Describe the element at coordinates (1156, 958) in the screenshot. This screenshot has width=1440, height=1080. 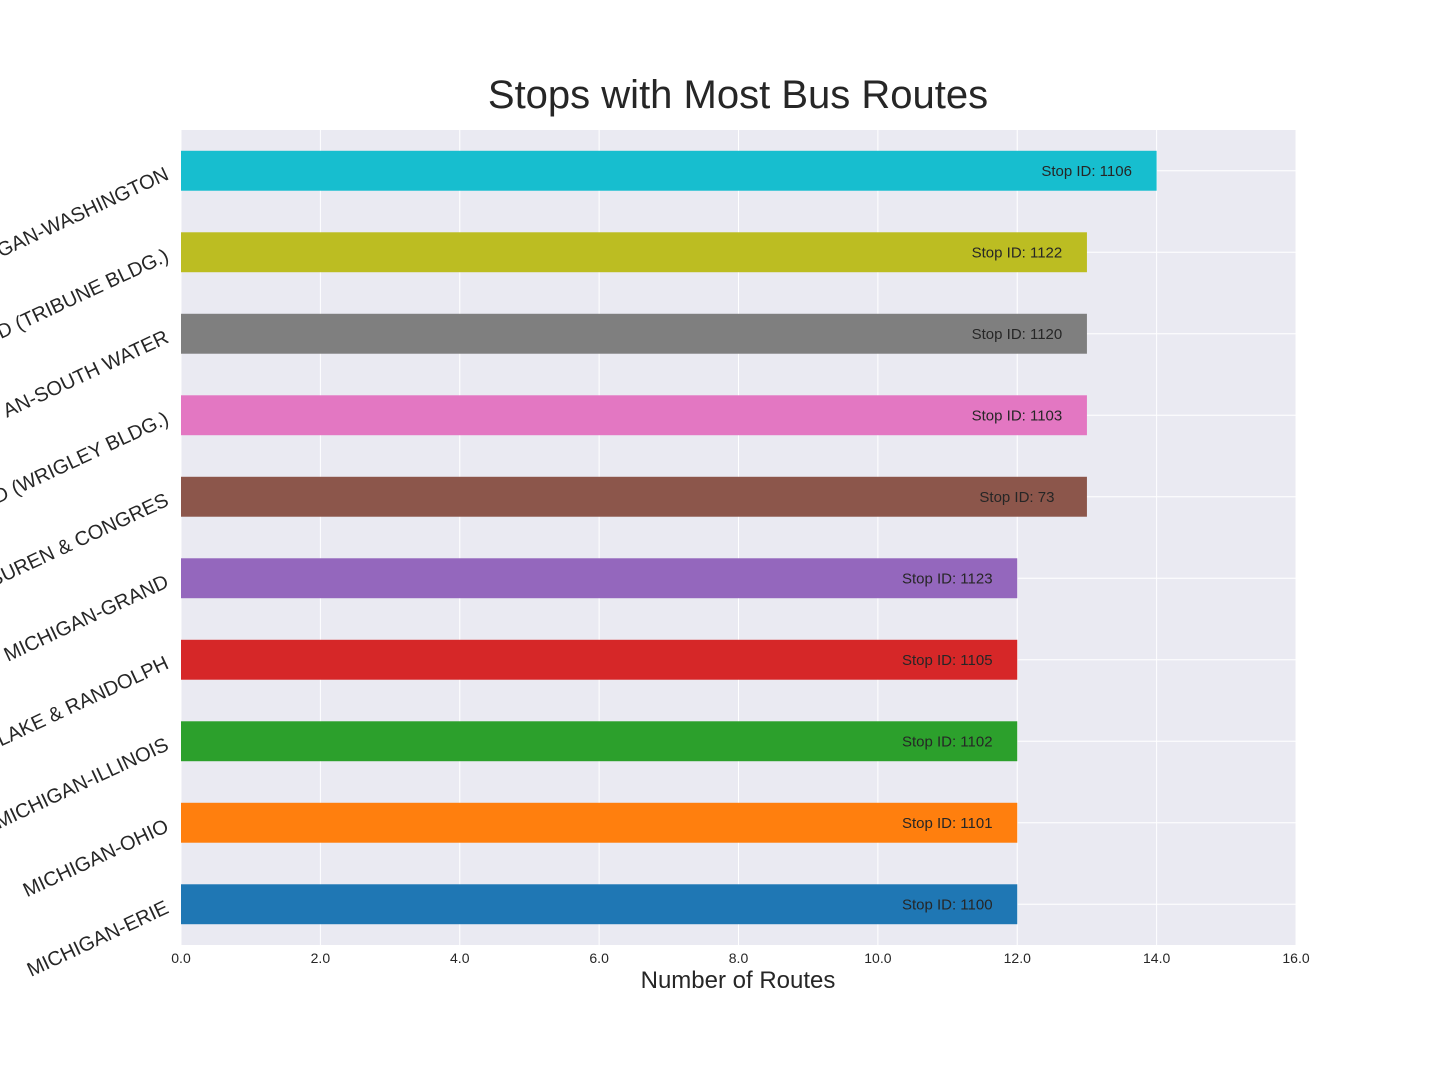
I see `x-tick-label: 14.0` at that location.